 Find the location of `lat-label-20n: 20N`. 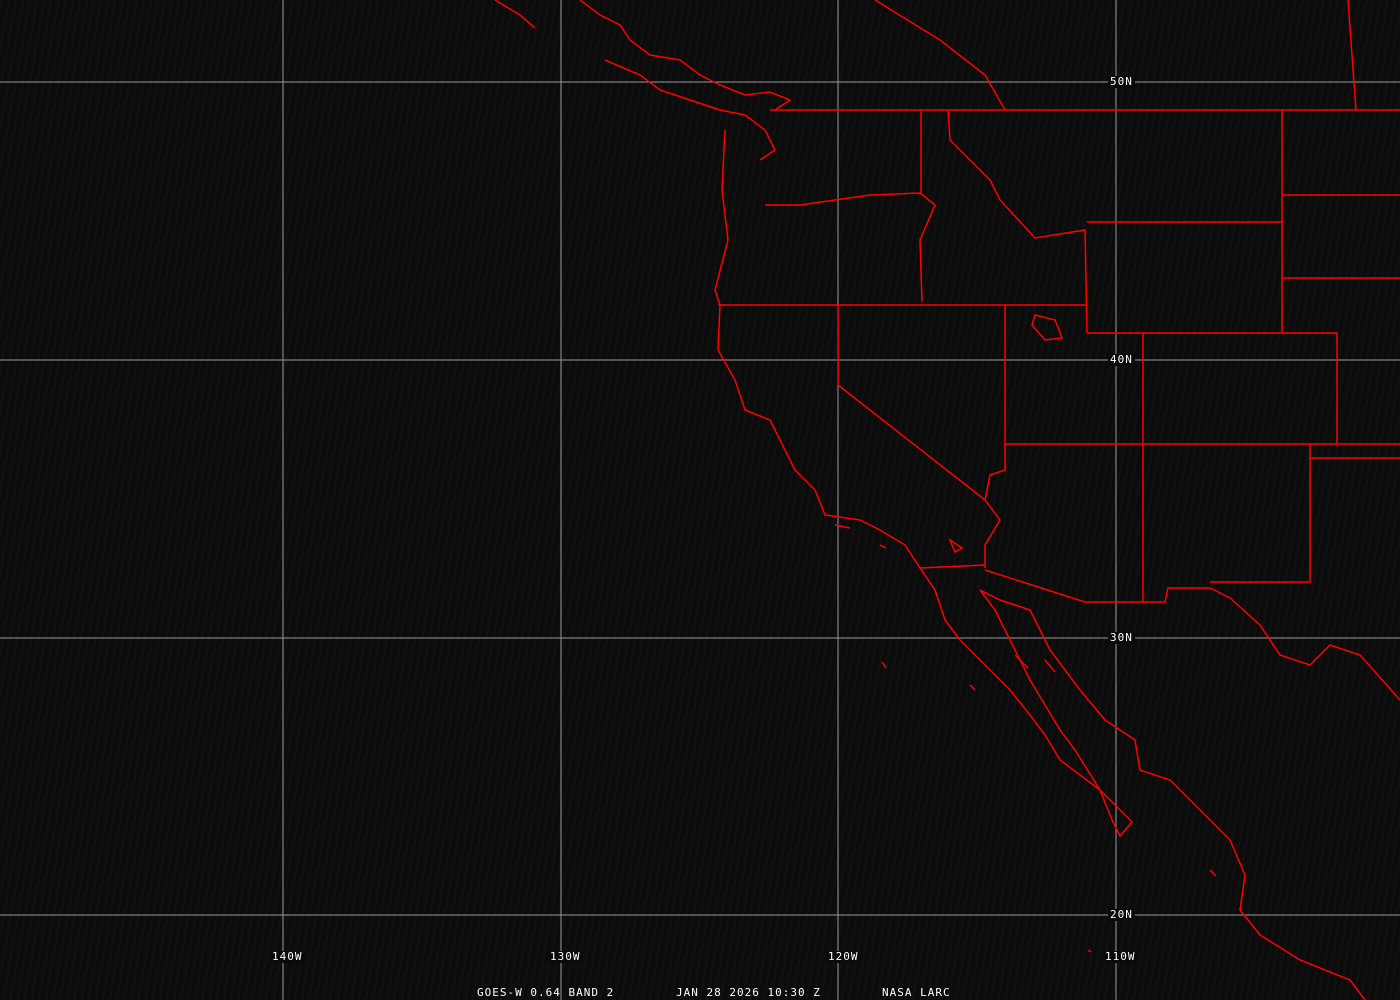

lat-label-20n: 20N is located at coordinates (1121, 914).